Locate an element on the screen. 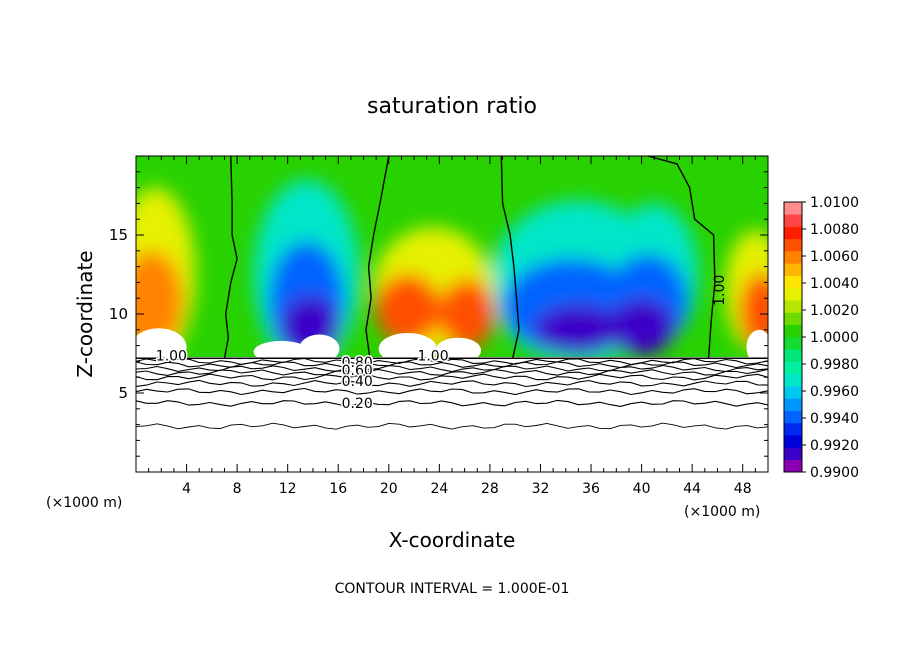 Image resolution: width=904 pixels, height=654 pixels. colorbar-label-2: 1.0060 is located at coordinates (834, 257).